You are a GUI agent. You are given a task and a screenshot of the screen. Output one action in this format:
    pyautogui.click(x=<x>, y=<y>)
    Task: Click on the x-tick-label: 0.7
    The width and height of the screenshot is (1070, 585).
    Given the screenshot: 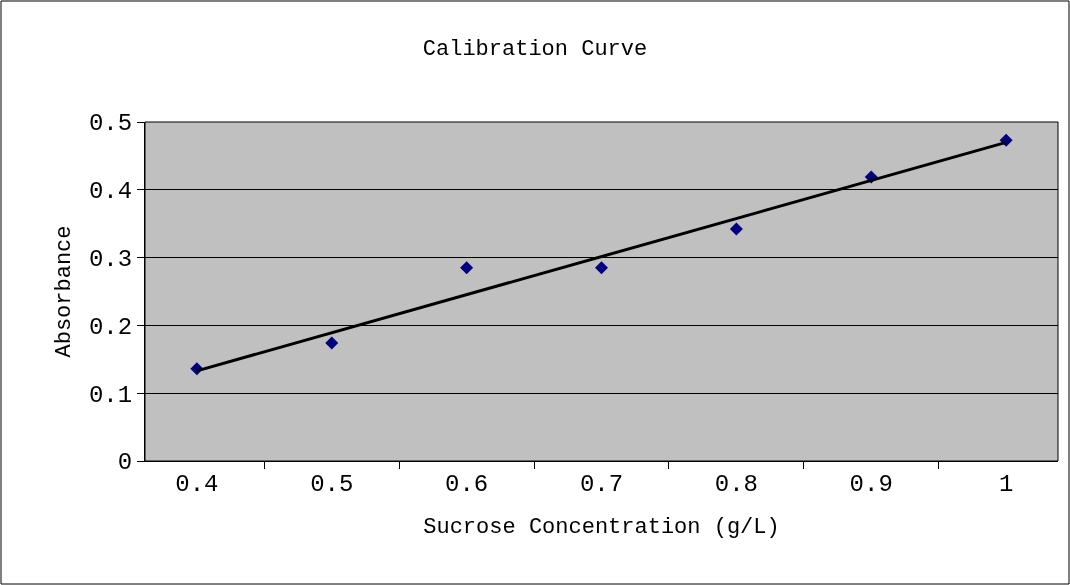 What is the action you would take?
    pyautogui.click(x=601, y=484)
    